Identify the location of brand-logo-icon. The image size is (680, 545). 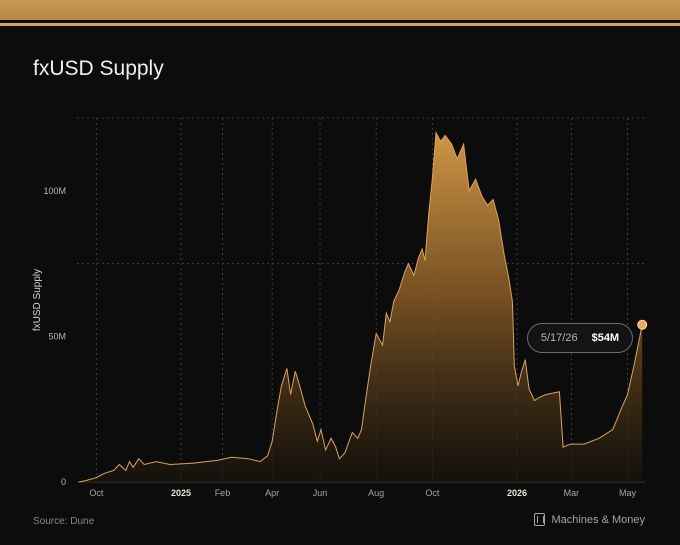
(540, 519).